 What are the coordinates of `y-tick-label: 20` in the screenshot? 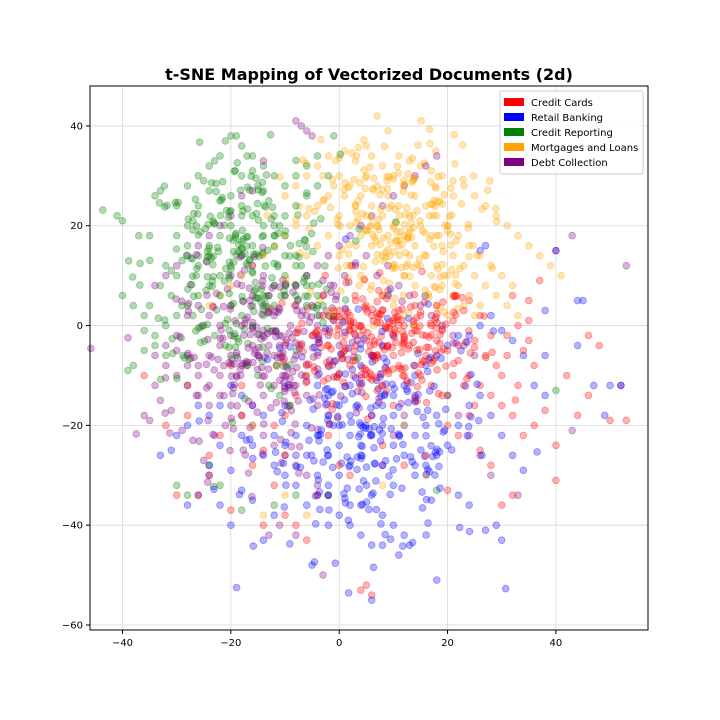 It's located at (76, 226).